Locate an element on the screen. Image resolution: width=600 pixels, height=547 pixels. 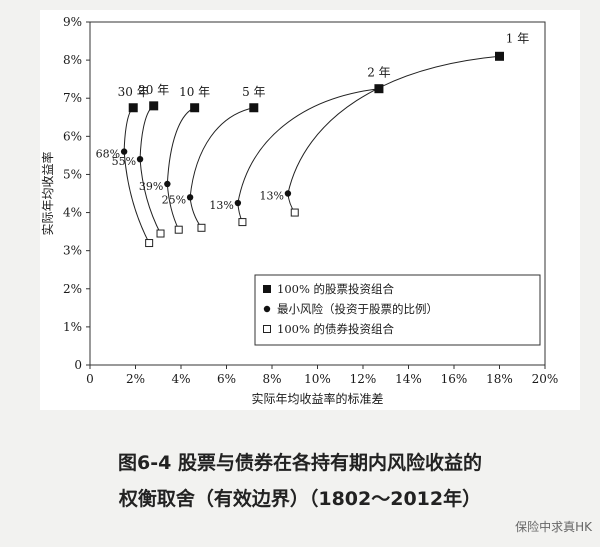
y-tick-label: 5% is located at coordinates (72, 174).